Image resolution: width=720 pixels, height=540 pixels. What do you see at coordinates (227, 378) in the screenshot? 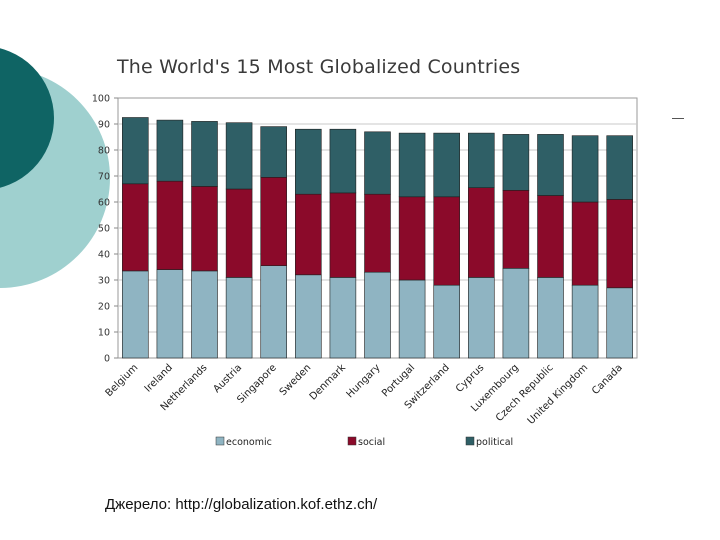
I see `x-tick-label: Austria` at bounding box center [227, 378].